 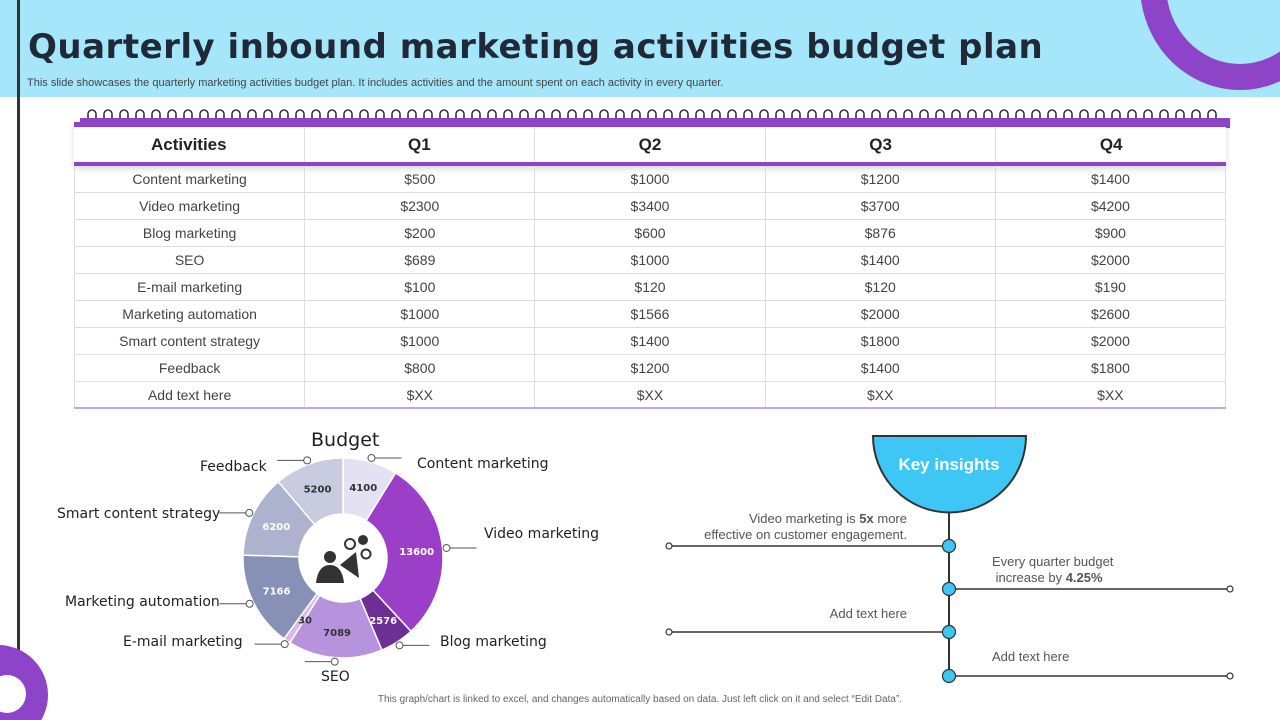 I want to click on table-row: Marketing automation $1000 $1566 $2000 $2600, so click(x=650, y=314).